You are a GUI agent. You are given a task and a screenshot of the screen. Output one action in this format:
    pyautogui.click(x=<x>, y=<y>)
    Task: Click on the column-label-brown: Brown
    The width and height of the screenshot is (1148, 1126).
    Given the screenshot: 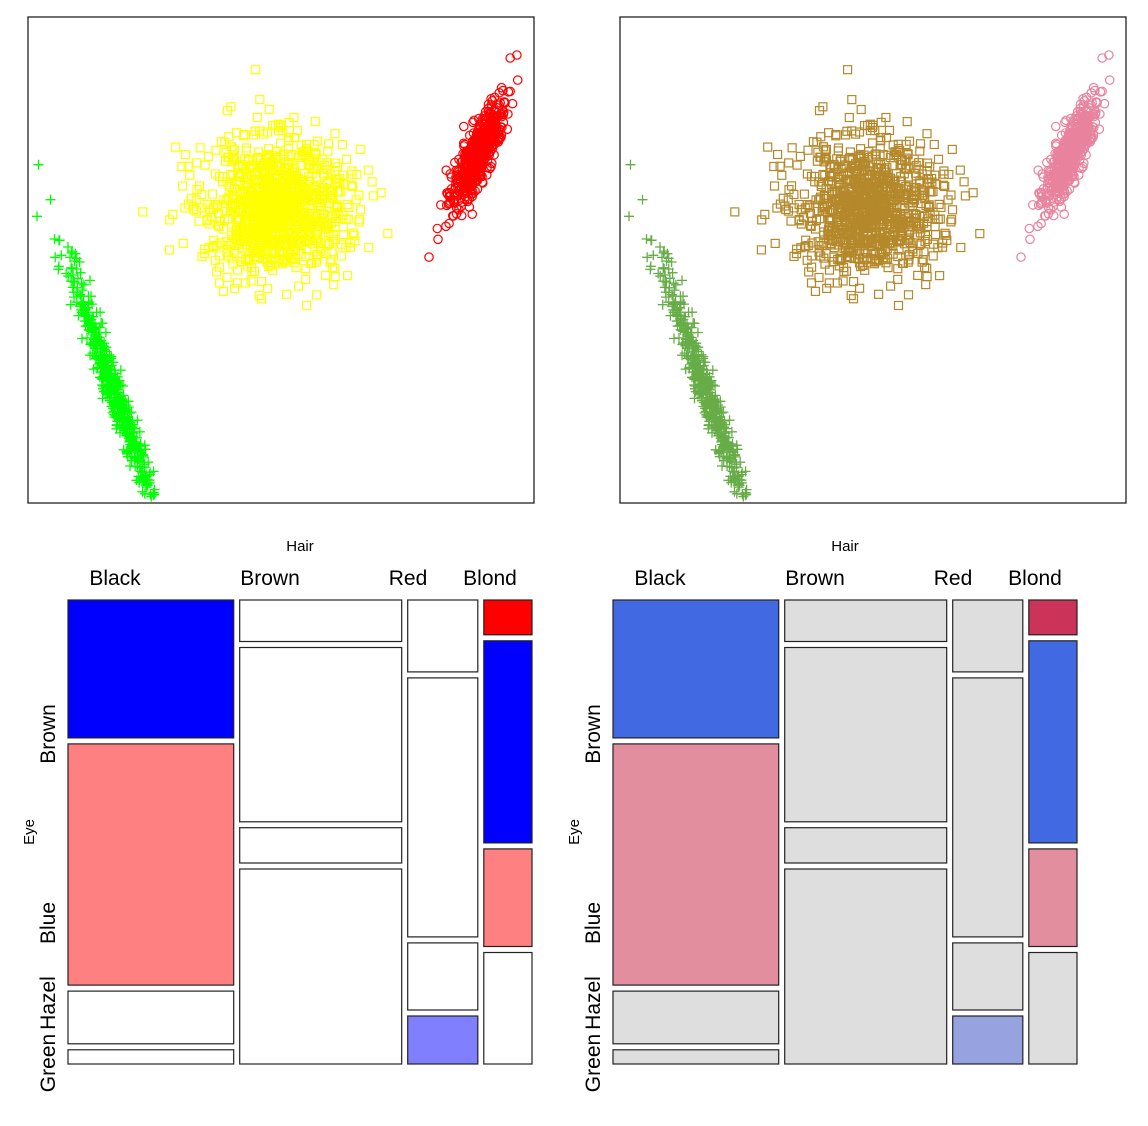 What is the action you would take?
    pyautogui.click(x=815, y=578)
    